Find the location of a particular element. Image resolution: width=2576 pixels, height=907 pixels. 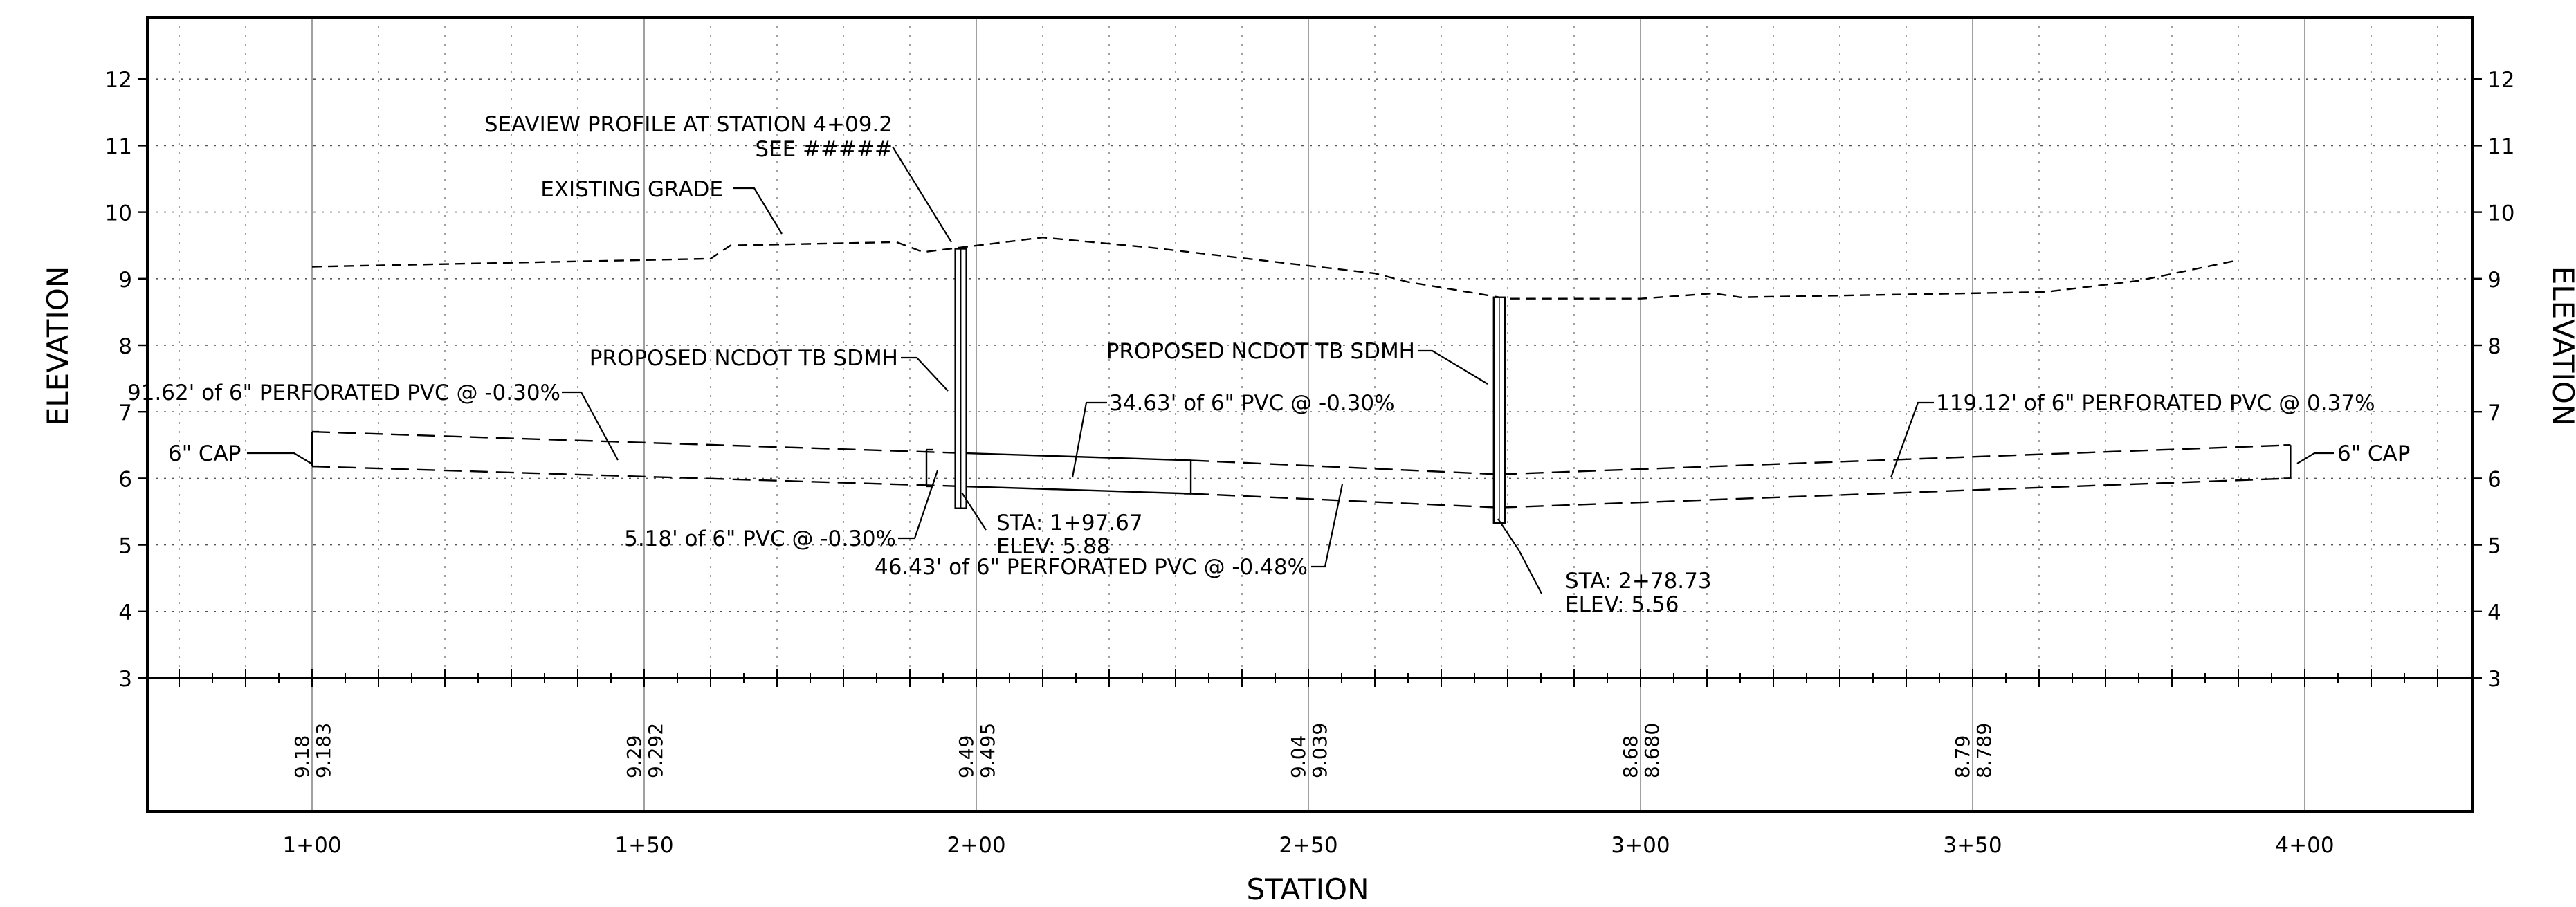

y-tick-label-right: 8 is located at coordinates (2494, 346).